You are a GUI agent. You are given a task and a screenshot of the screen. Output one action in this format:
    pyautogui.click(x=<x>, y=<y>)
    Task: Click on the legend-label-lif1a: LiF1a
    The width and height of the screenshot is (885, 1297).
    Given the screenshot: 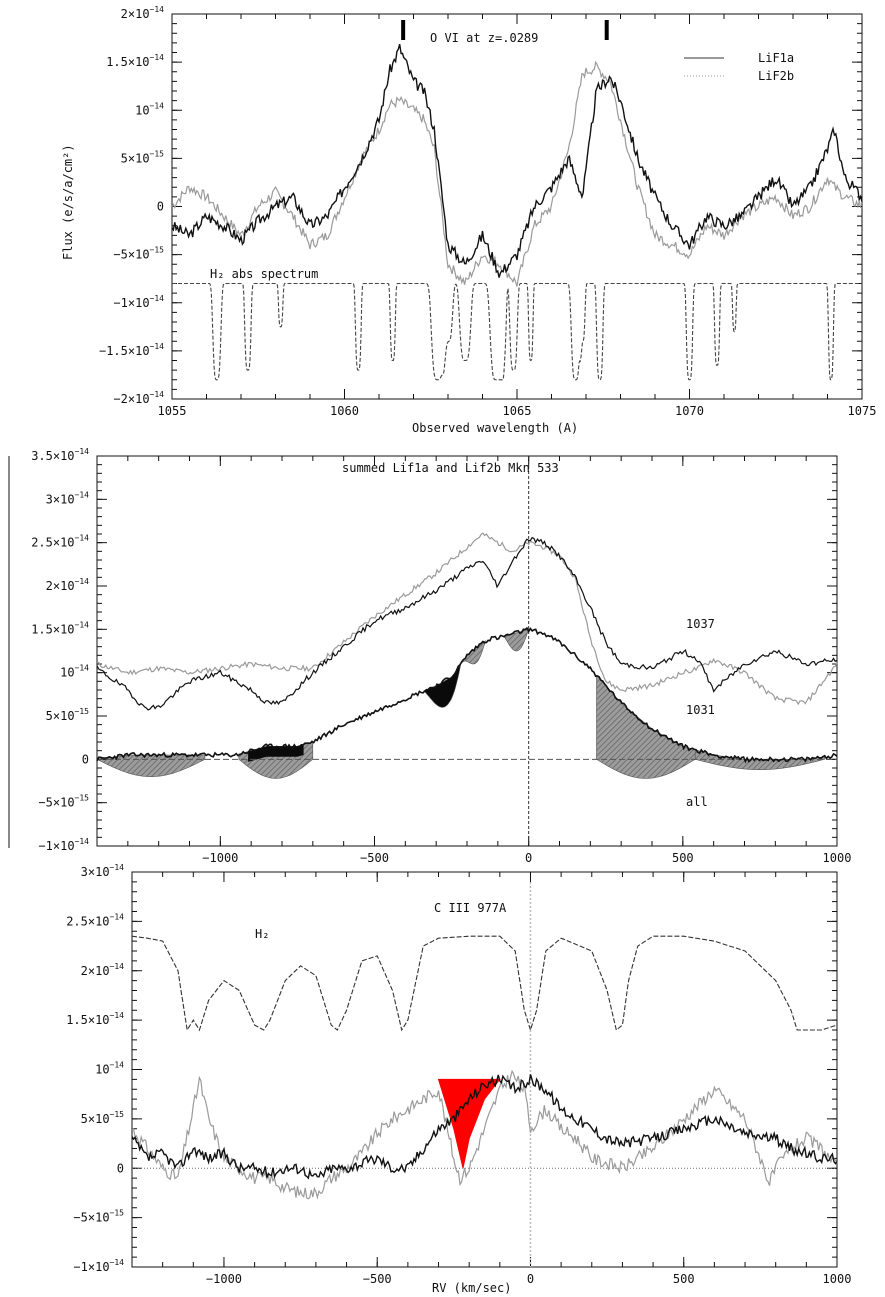 What is the action you would take?
    pyautogui.click(x=776, y=58)
    